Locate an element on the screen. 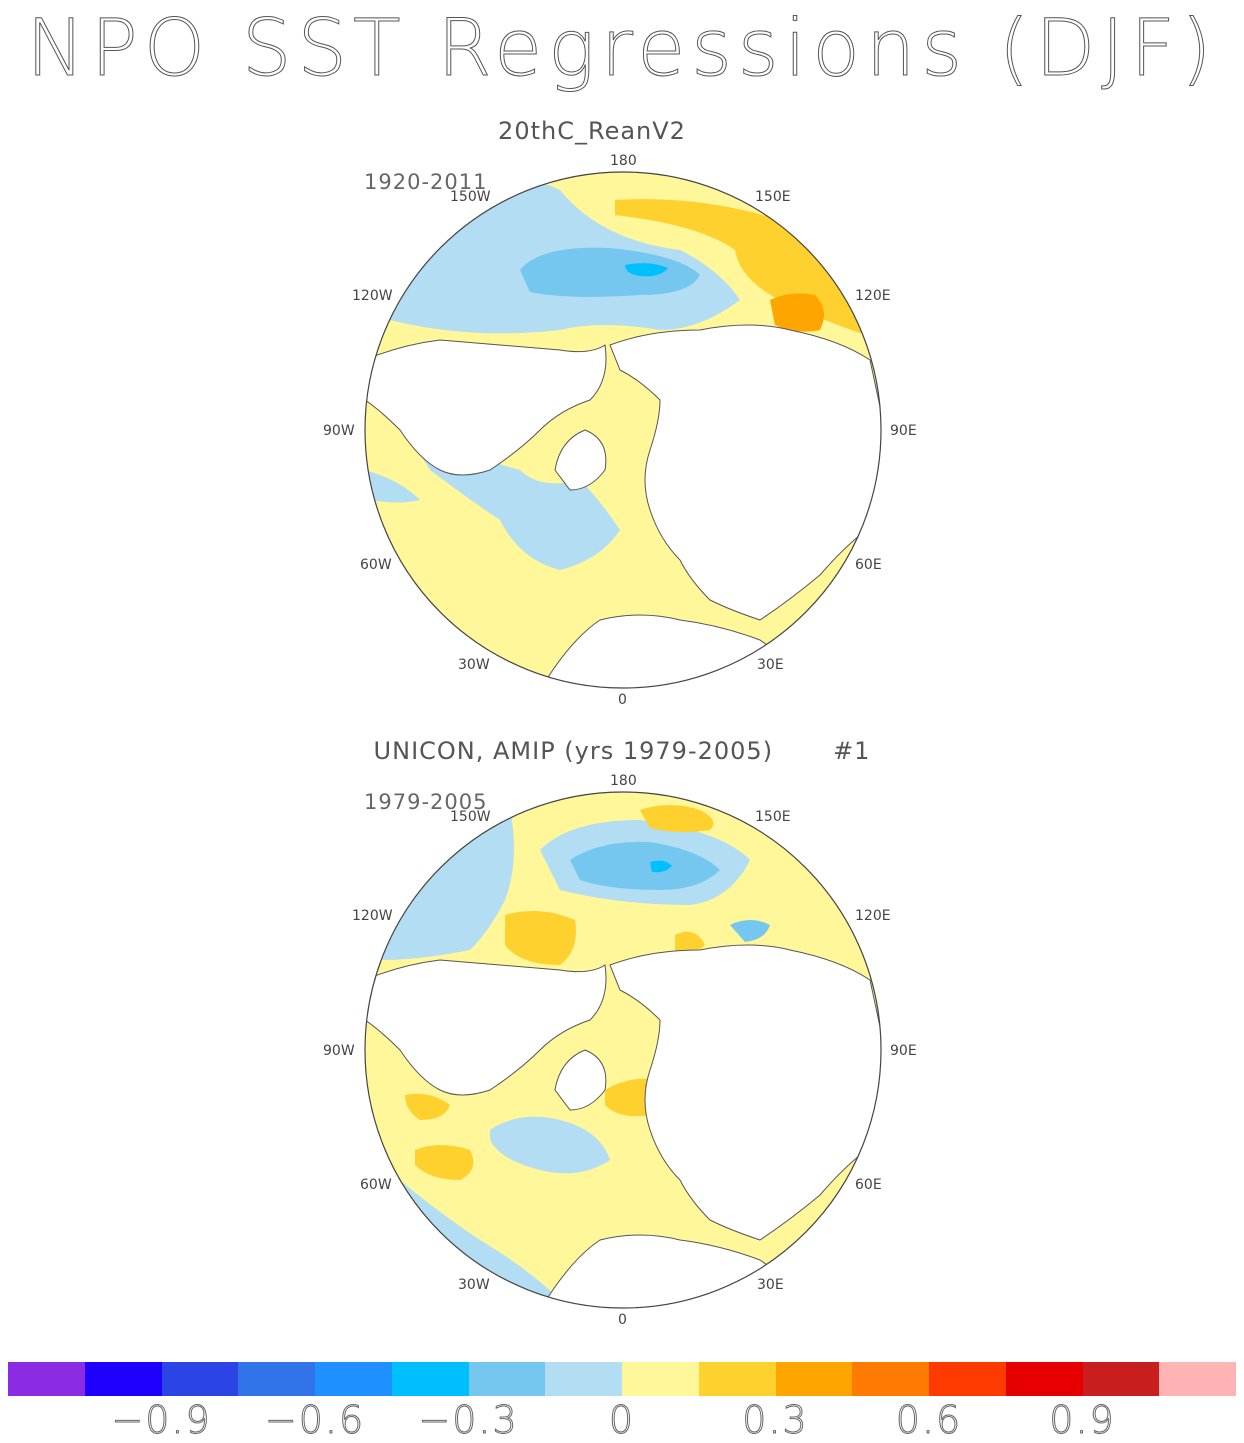 The height and width of the screenshot is (1443, 1244). panel-1-lon-30w: 30W is located at coordinates (474, 665).